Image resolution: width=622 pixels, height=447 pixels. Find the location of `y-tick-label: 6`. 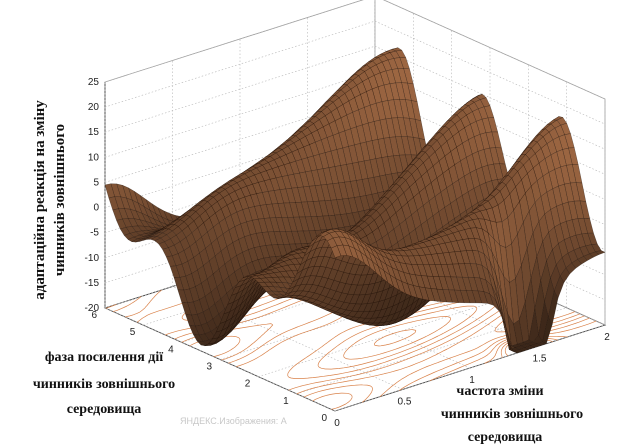

y-tick-label: 6 is located at coordinates (94, 315).